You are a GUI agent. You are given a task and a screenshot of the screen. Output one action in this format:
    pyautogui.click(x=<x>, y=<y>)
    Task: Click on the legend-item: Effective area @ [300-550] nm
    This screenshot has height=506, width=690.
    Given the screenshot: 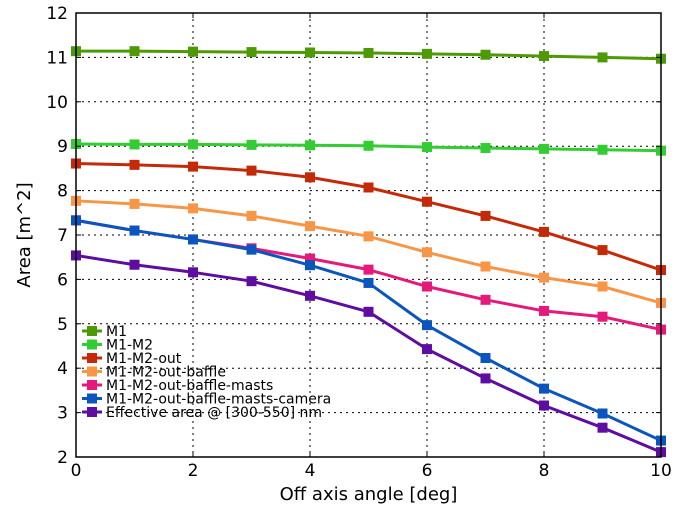 What is the action you would take?
    pyautogui.click(x=202, y=413)
    